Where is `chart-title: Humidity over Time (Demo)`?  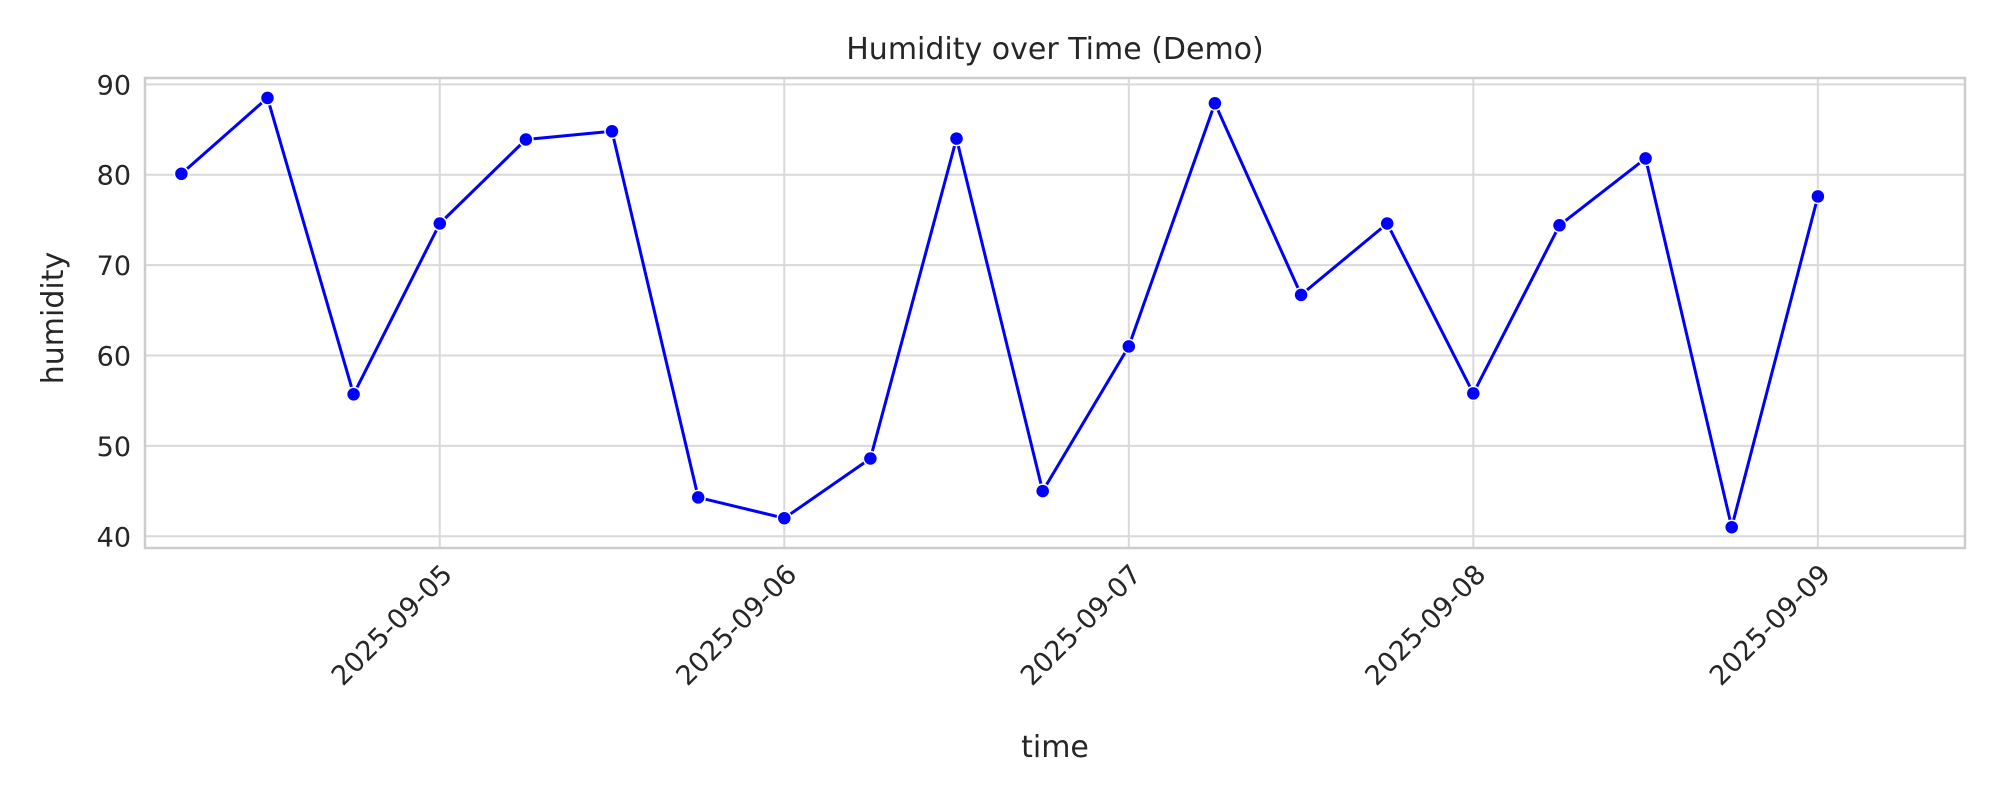 chart-title: Humidity over Time (Demo) is located at coordinates (1055, 49).